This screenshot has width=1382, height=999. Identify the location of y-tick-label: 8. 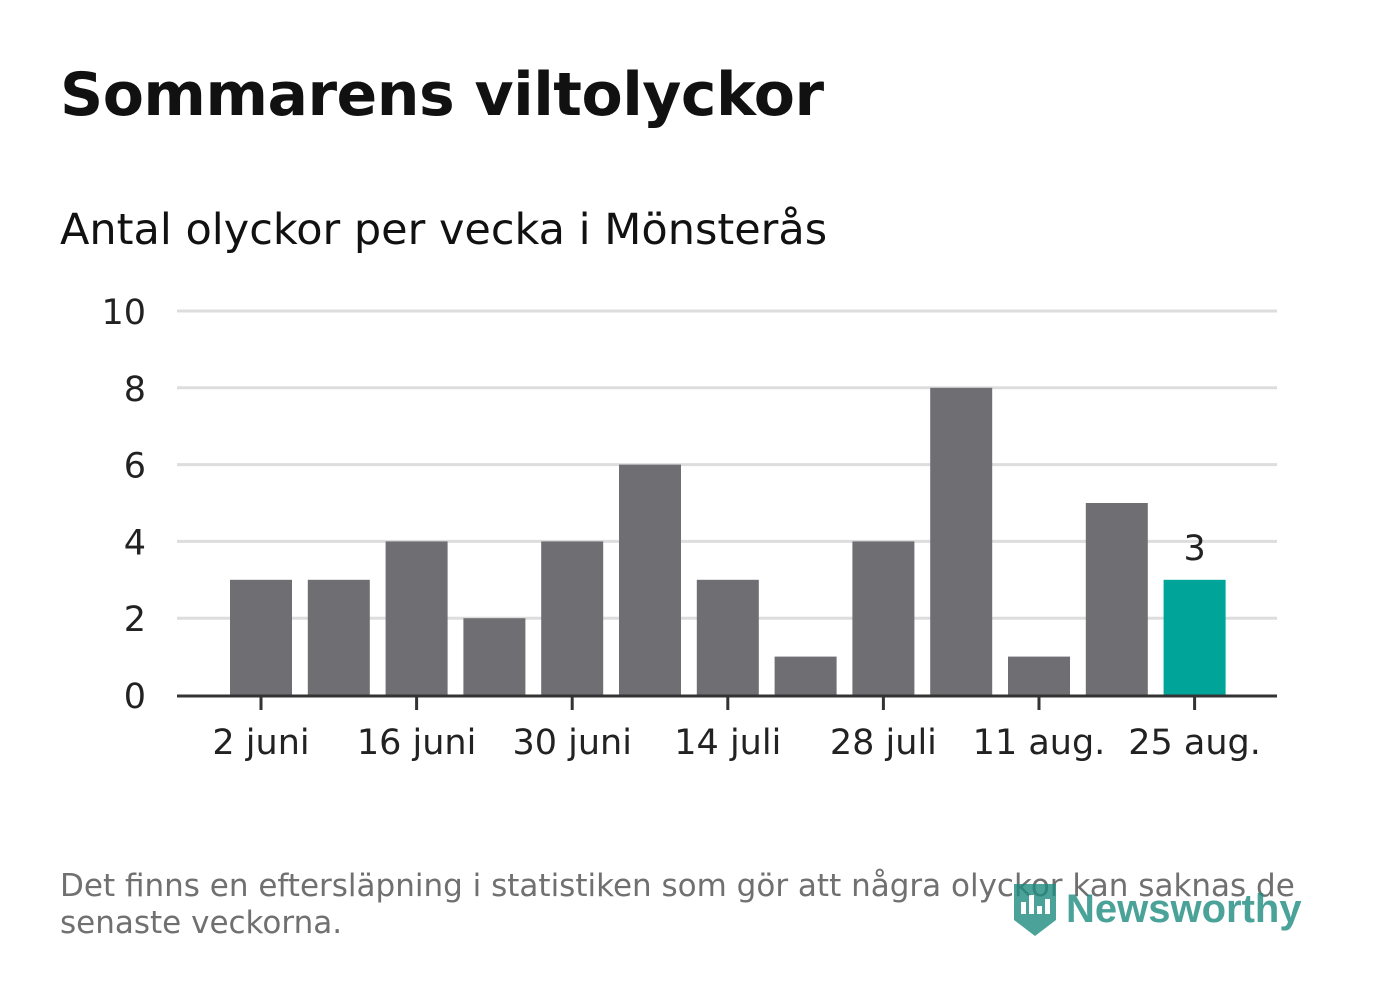
(135, 390).